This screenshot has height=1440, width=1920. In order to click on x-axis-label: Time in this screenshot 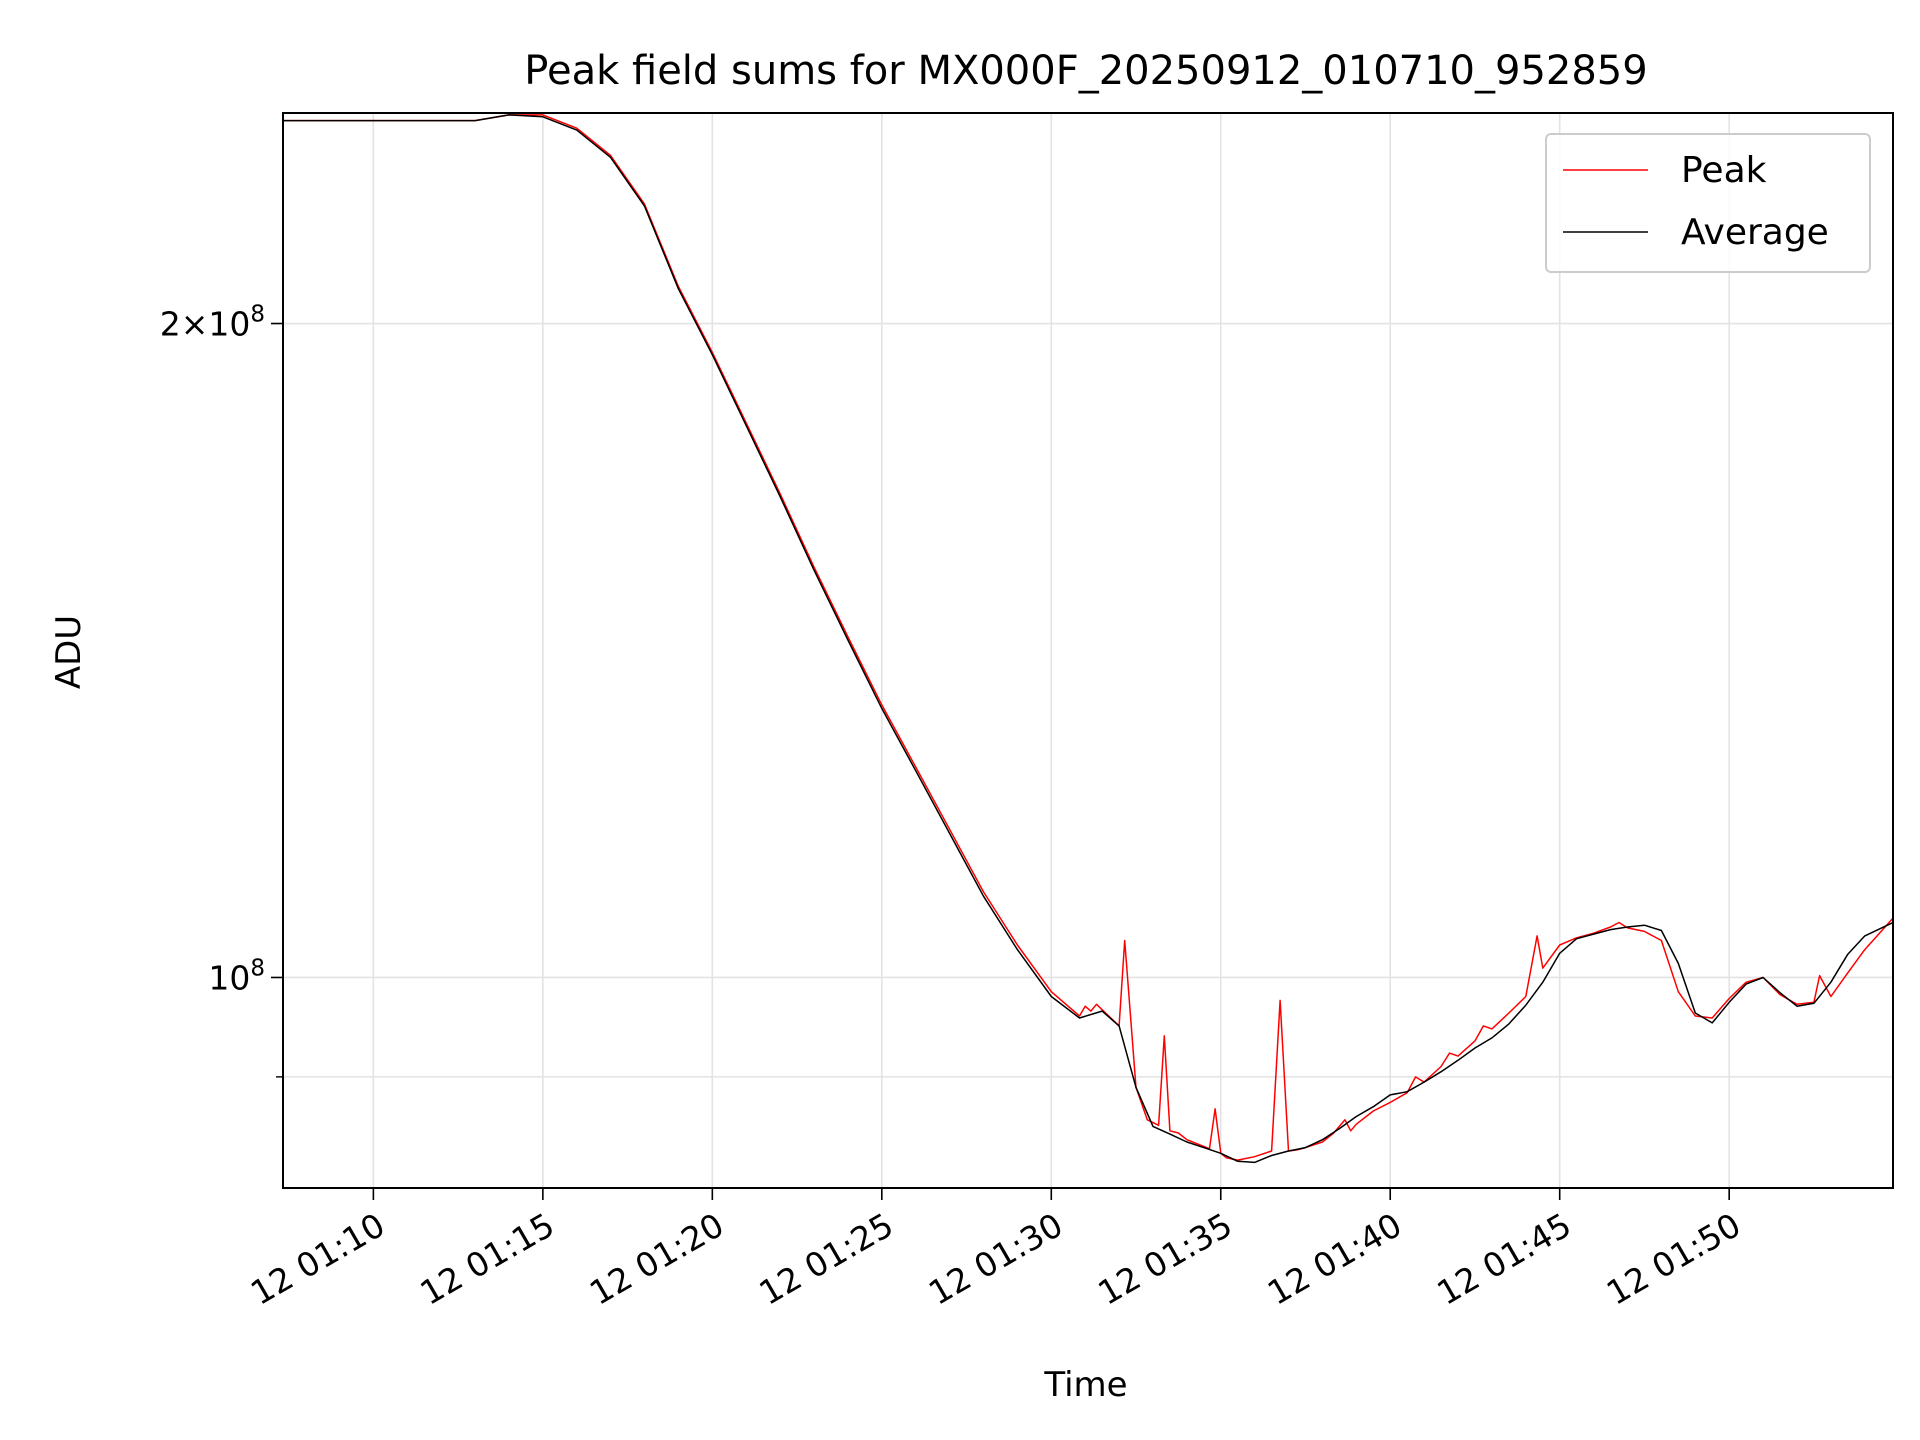, I will do `click(1085, 1385)`.